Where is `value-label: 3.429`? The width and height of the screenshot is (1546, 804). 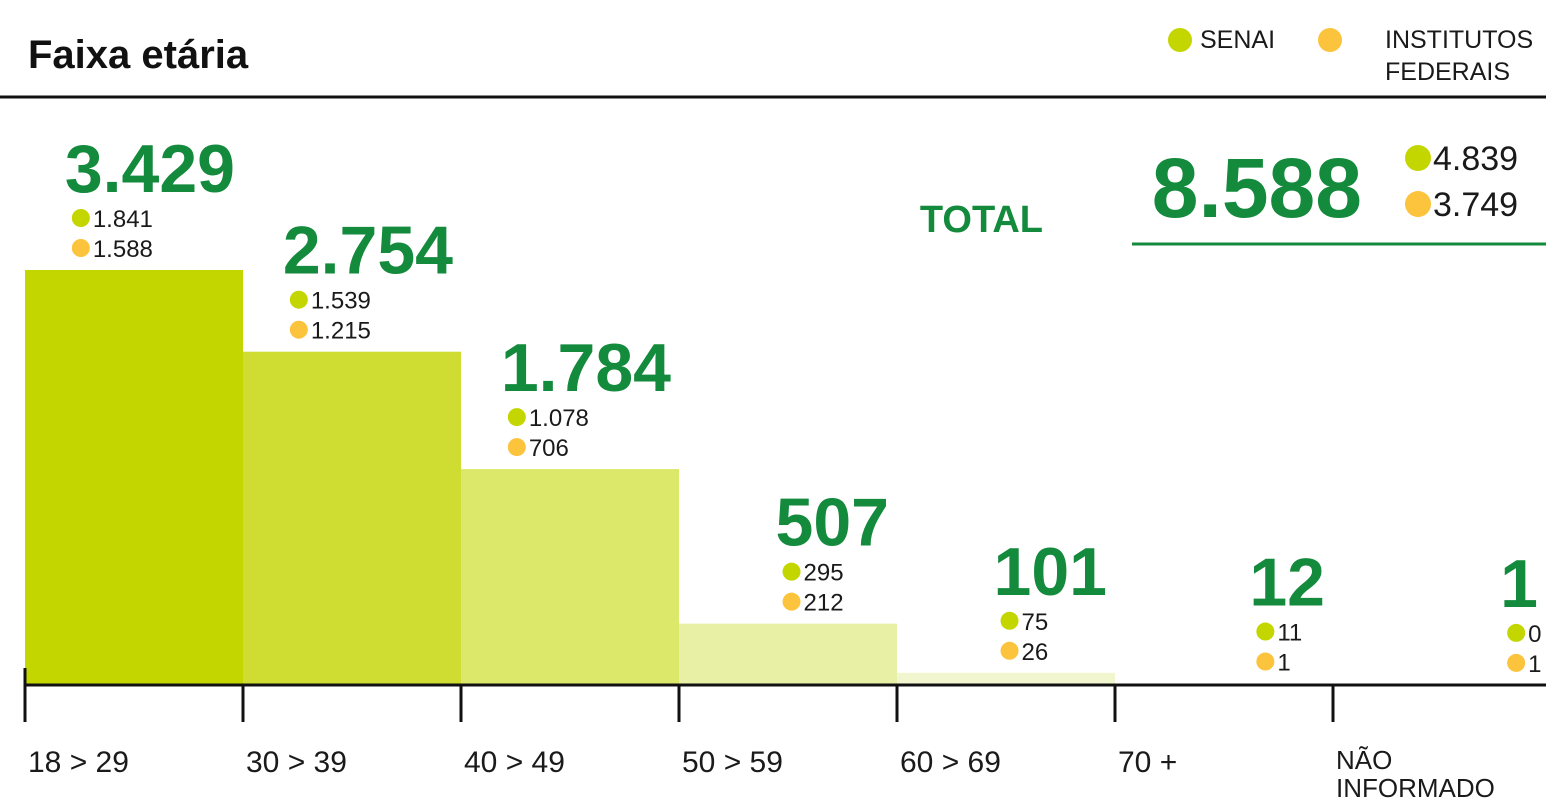
value-label: 3.429 is located at coordinates (150, 169).